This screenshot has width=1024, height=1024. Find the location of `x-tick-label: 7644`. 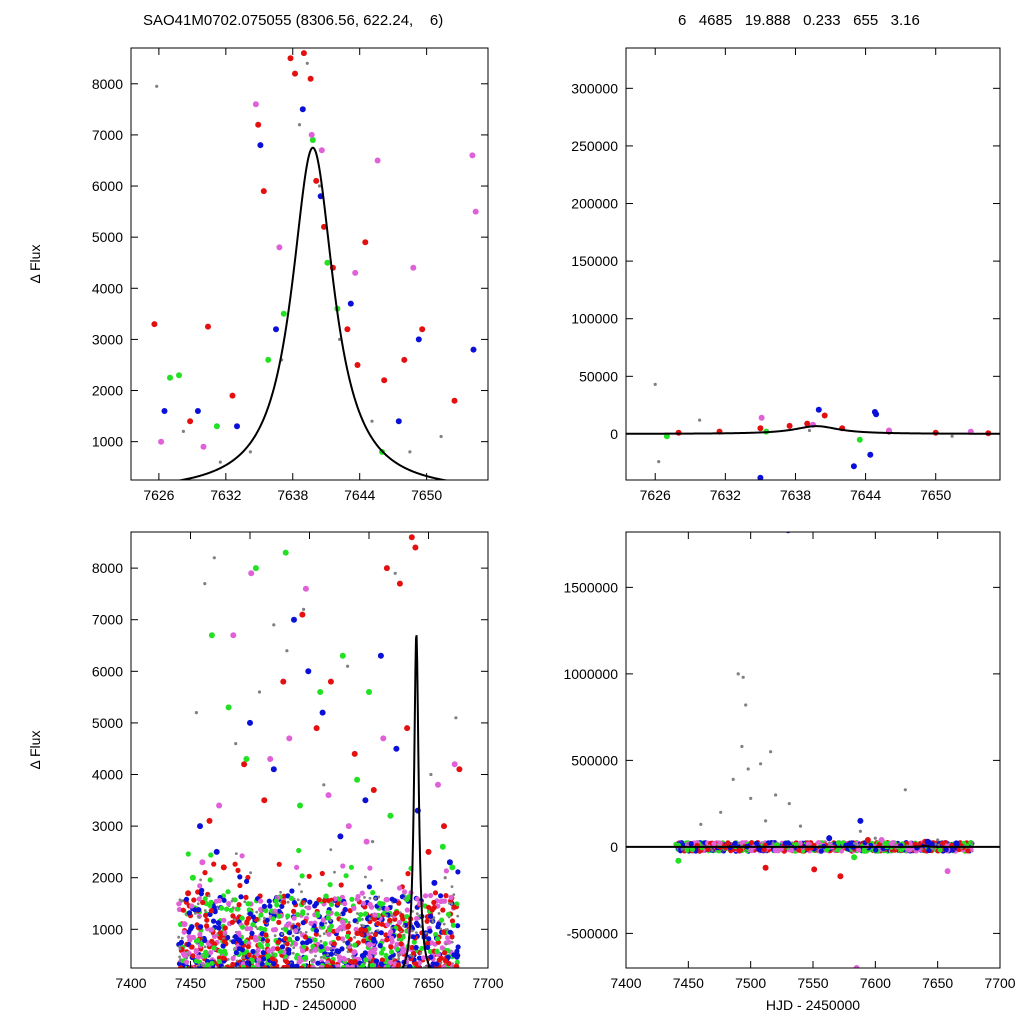

x-tick-label: 7644 is located at coordinates (359, 495).